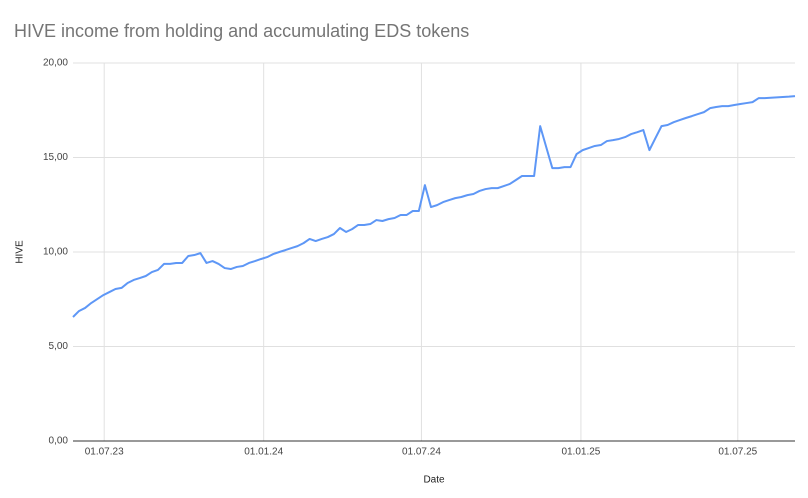 The width and height of the screenshot is (808, 498). I want to click on y-tick-label: 10,00, so click(55, 252).